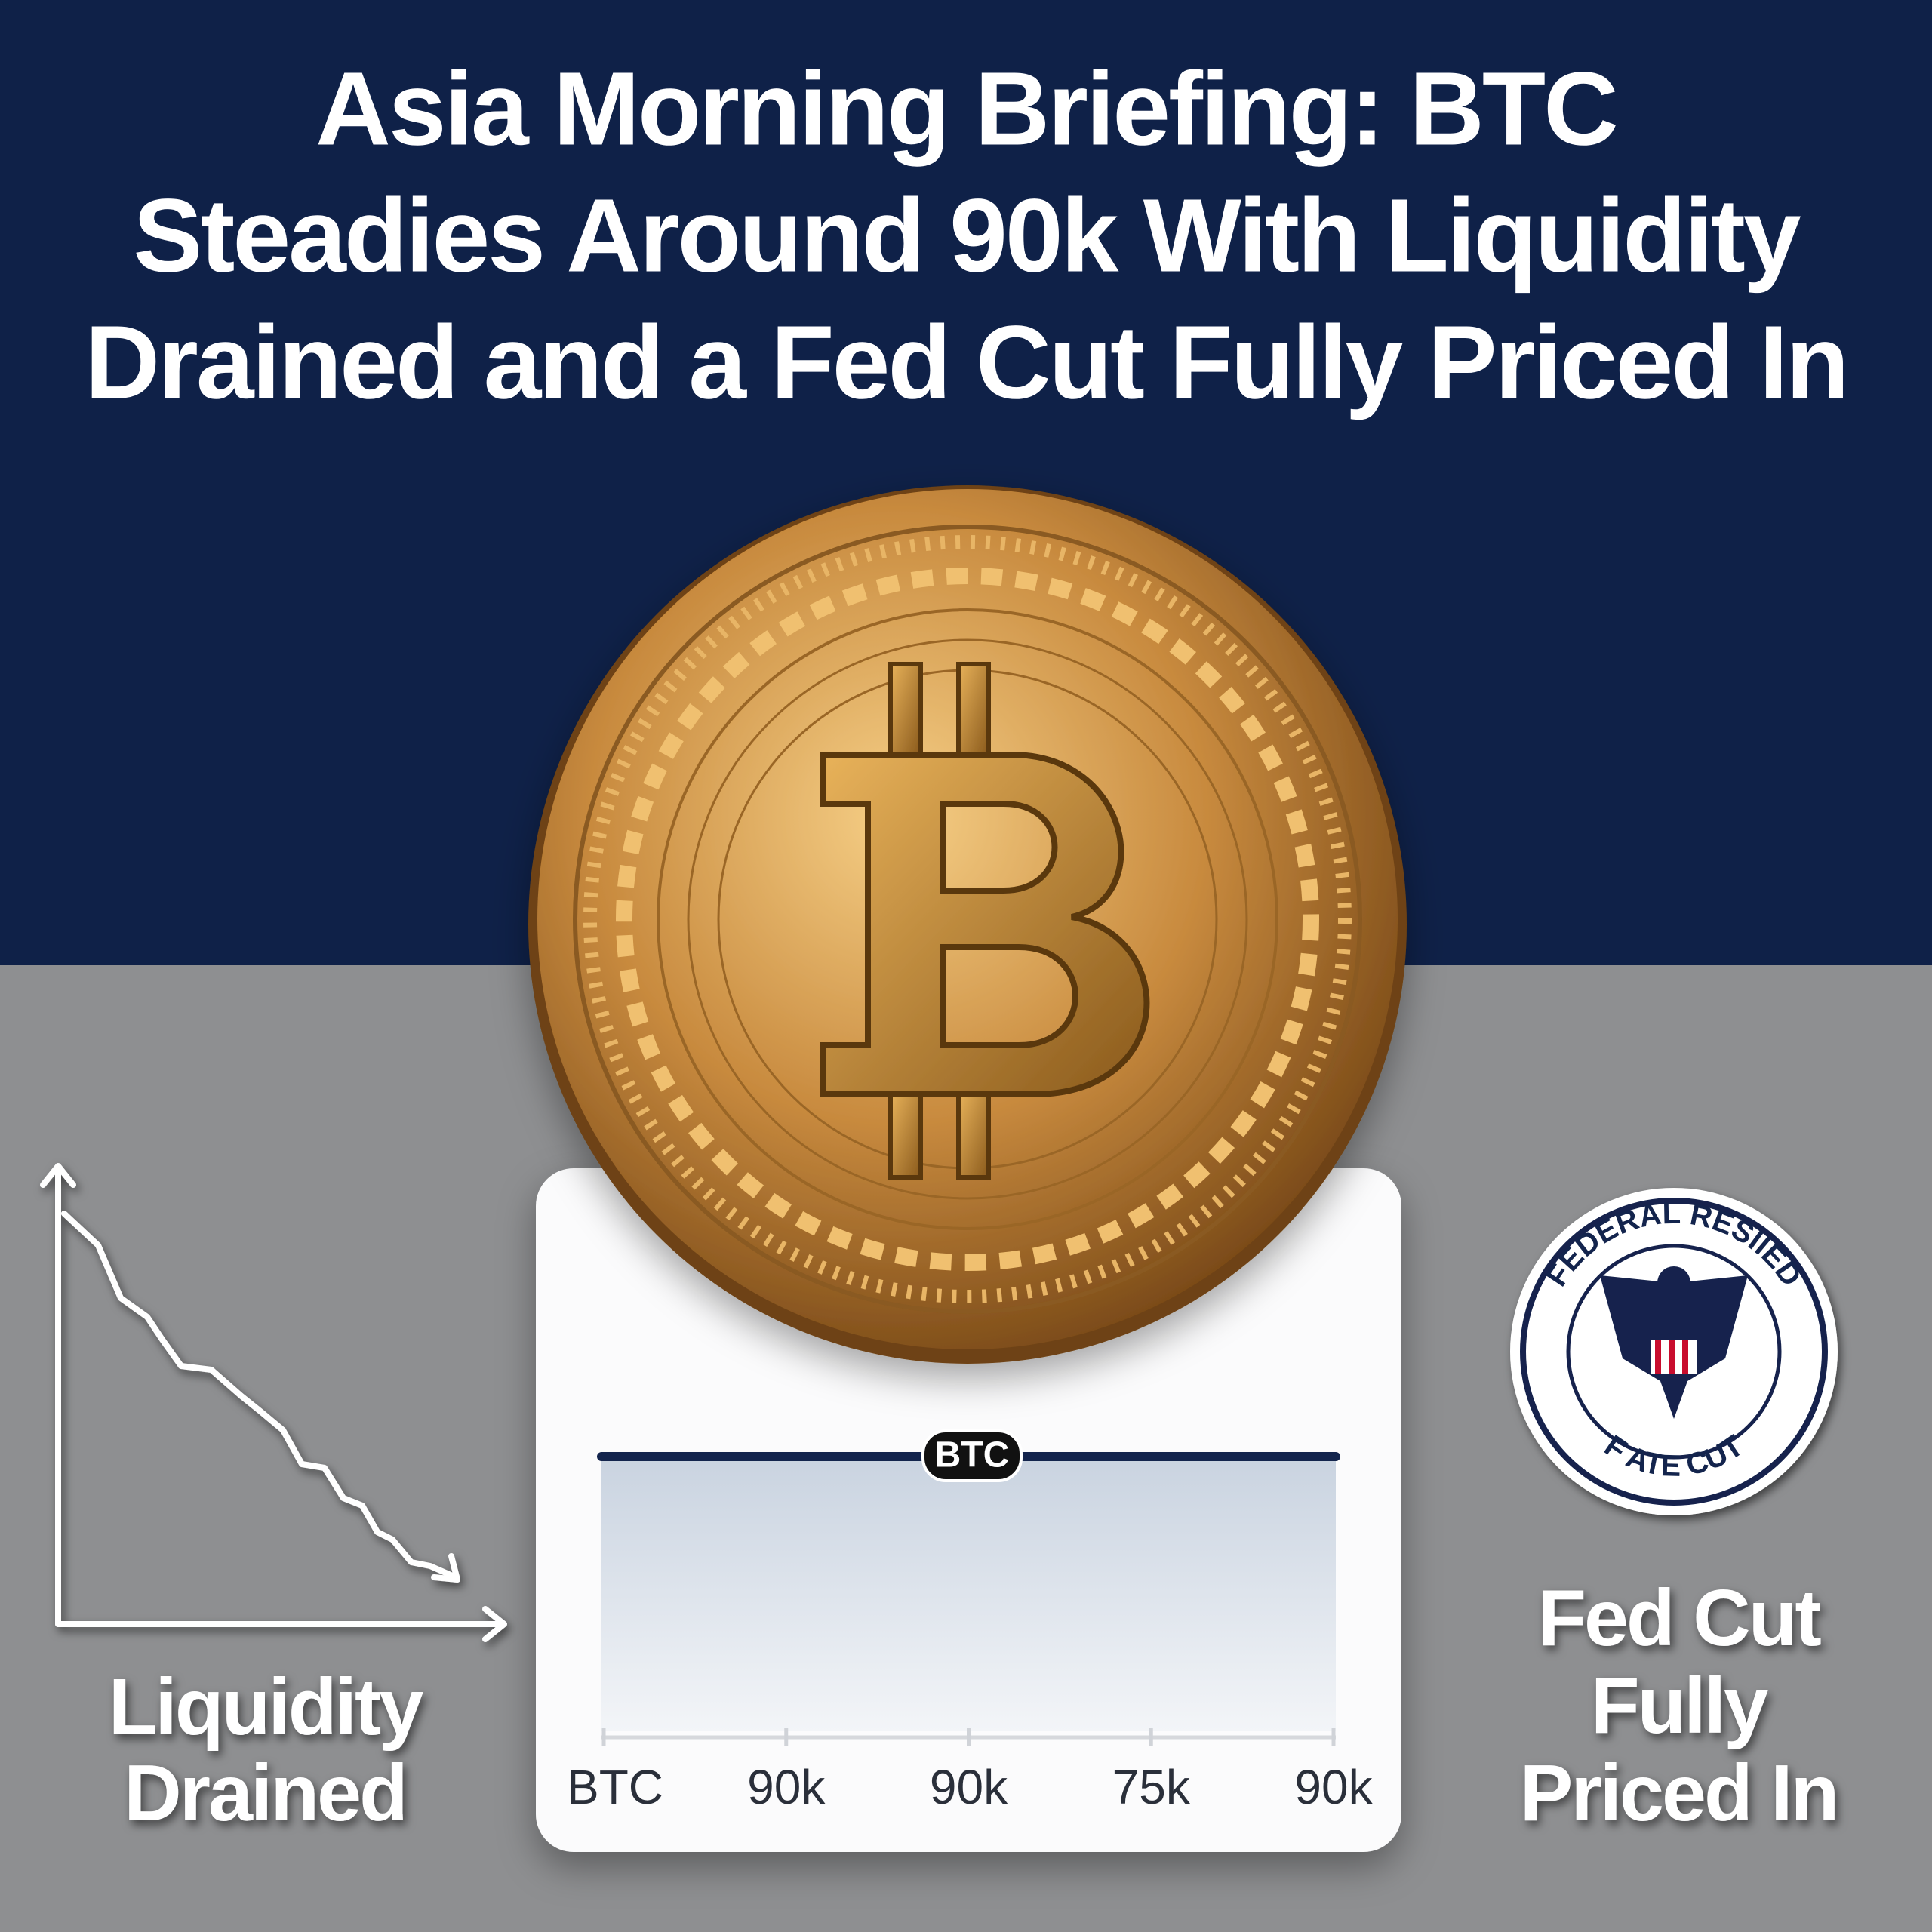 This screenshot has height=1932, width=1932. Describe the element at coordinates (1674, 1351) in the screenshot. I see `fed-seal` at that location.